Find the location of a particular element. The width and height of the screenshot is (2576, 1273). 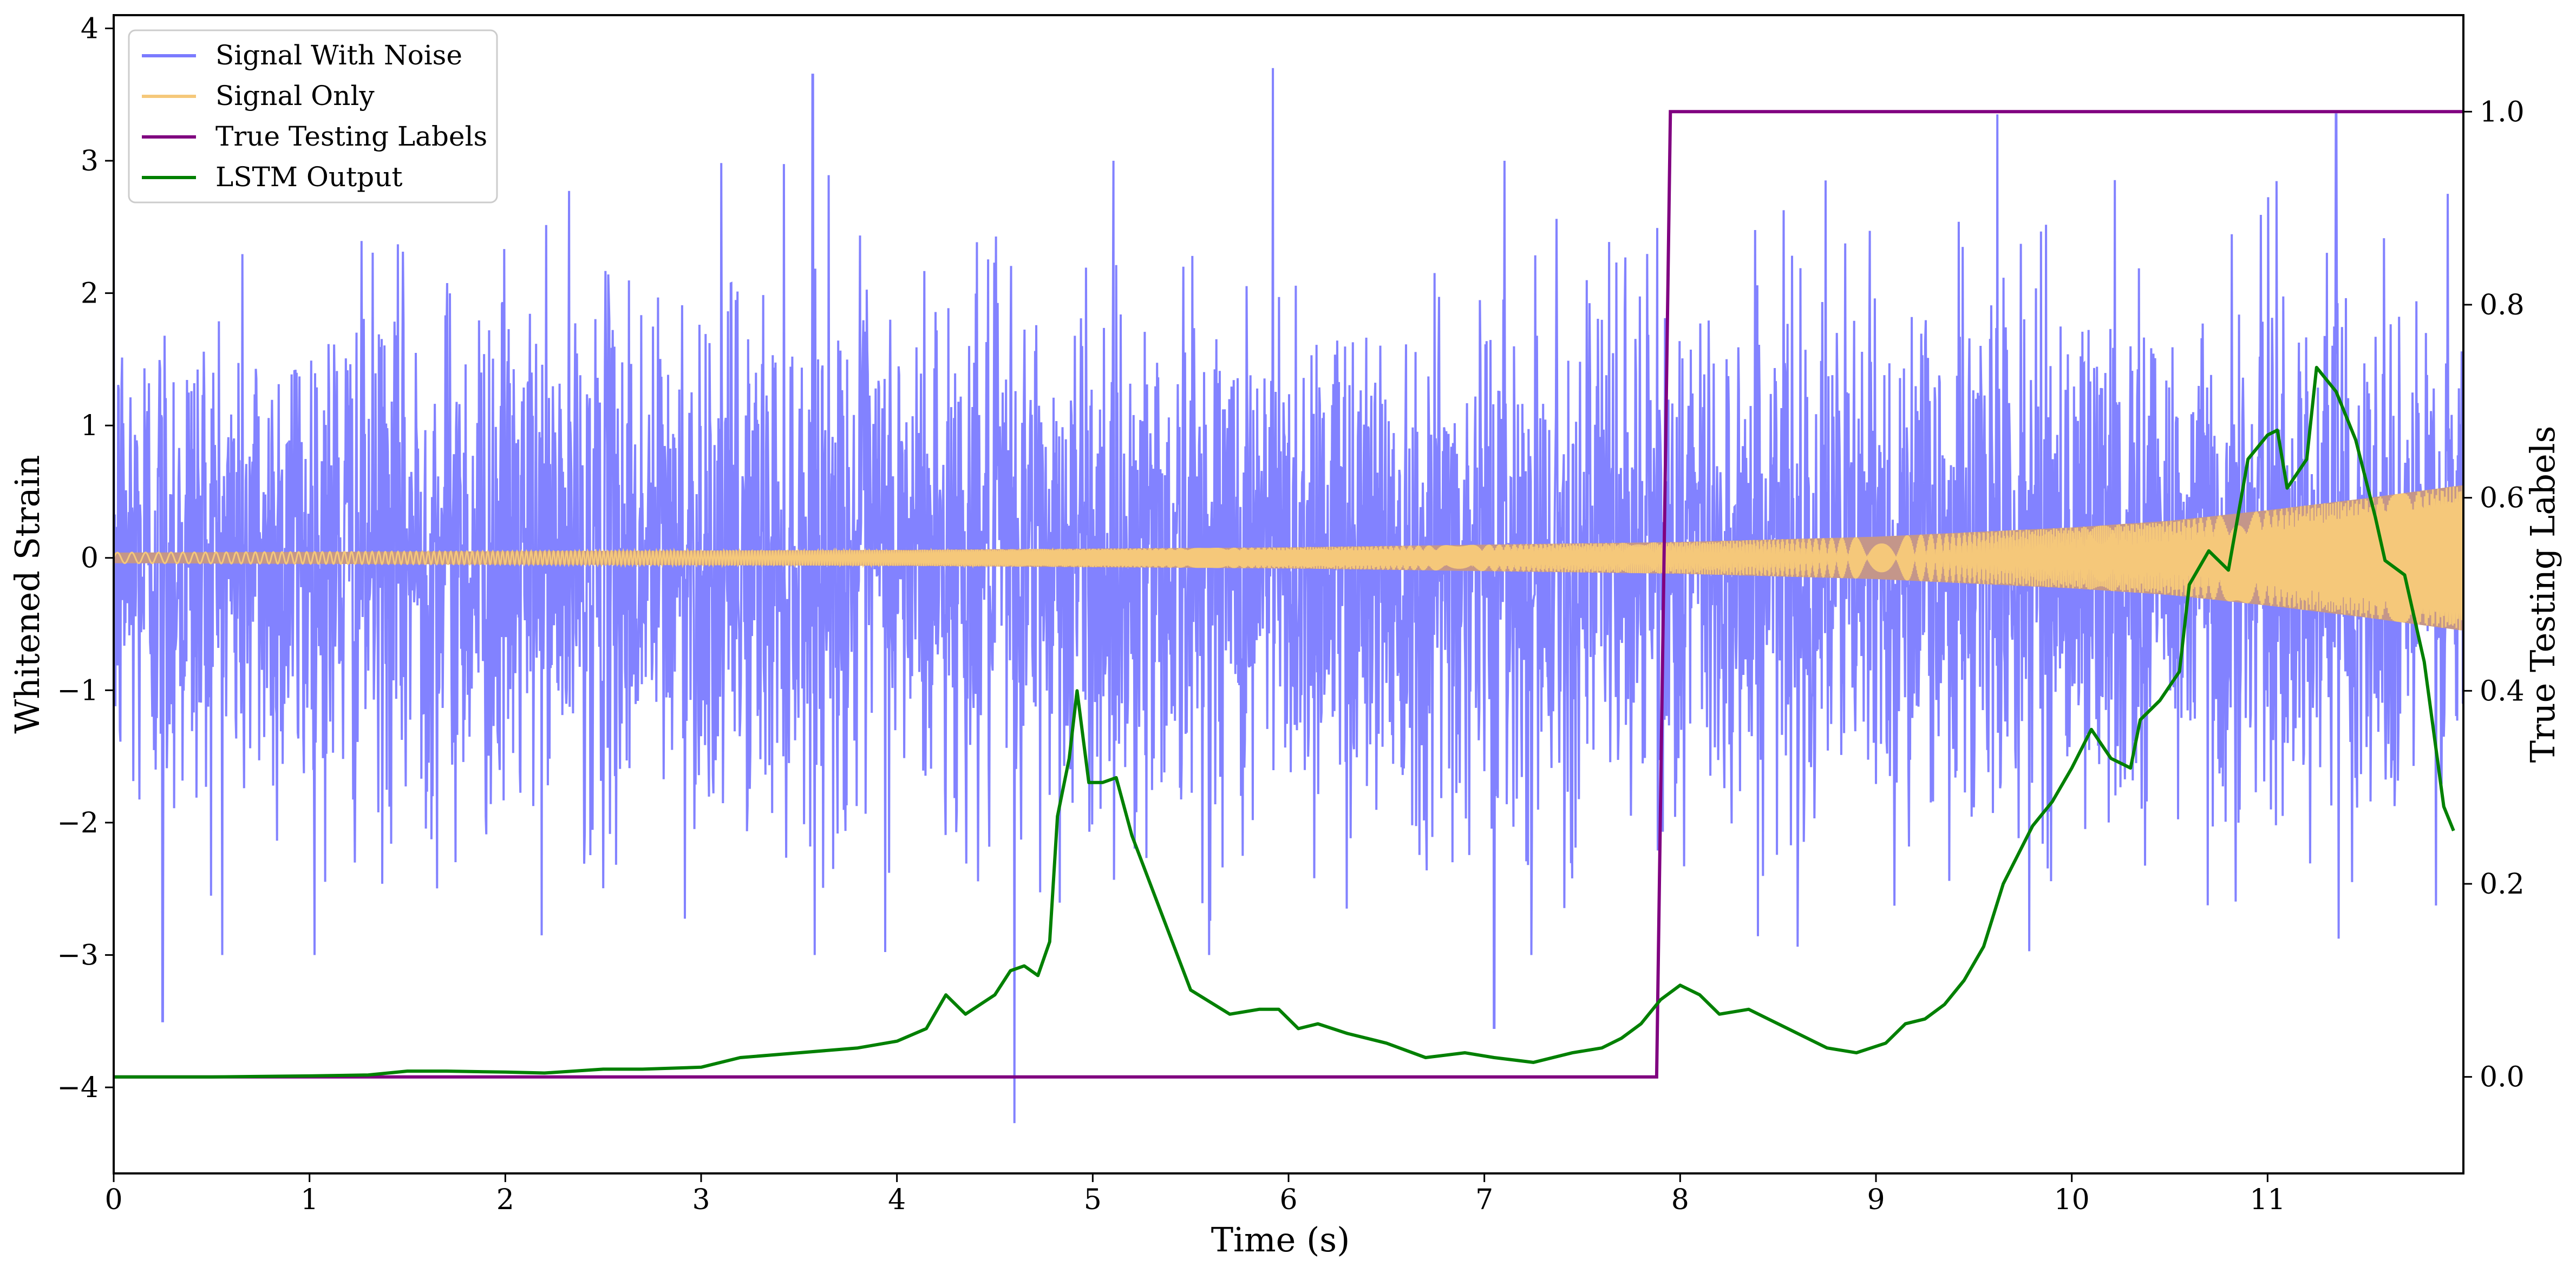

x-tick-label: 4 is located at coordinates (897, 1200).